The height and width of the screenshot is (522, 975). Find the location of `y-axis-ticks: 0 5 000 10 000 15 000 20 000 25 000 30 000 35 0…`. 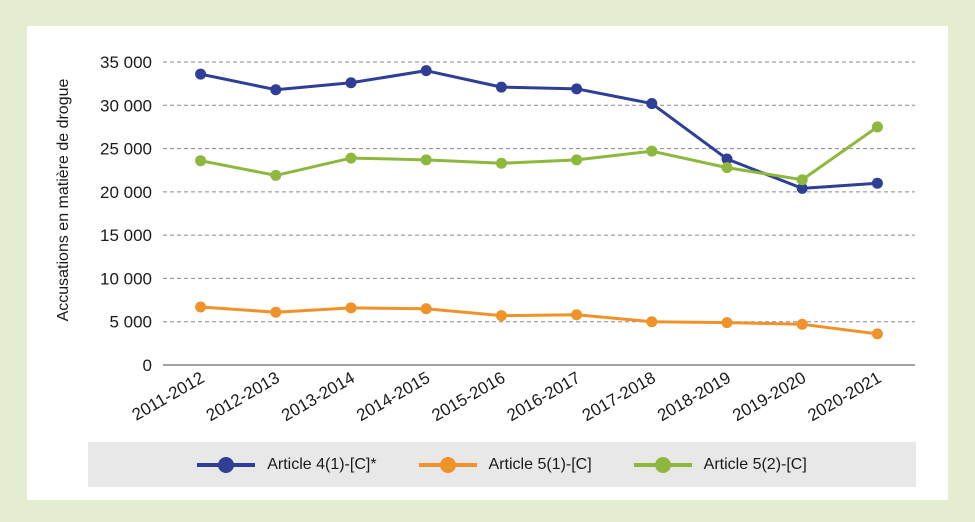

y-axis-ticks: 0 5 000 10 000 15 000 20 000 25 000 30 000 35 0… is located at coordinates (126, 214).